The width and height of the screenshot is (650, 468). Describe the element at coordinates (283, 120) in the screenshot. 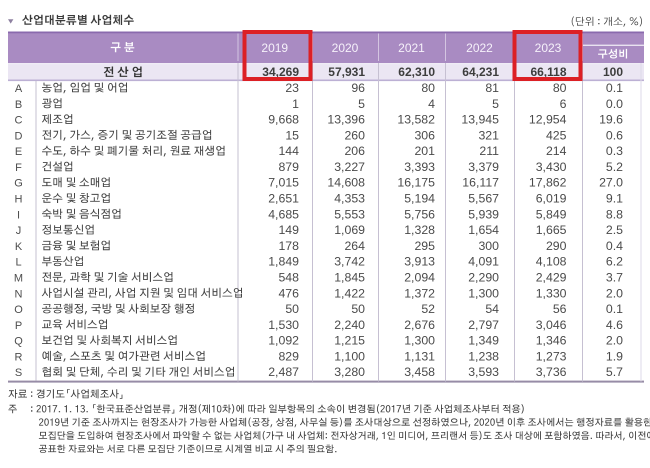

I see `svg-text: 9,668` at that location.